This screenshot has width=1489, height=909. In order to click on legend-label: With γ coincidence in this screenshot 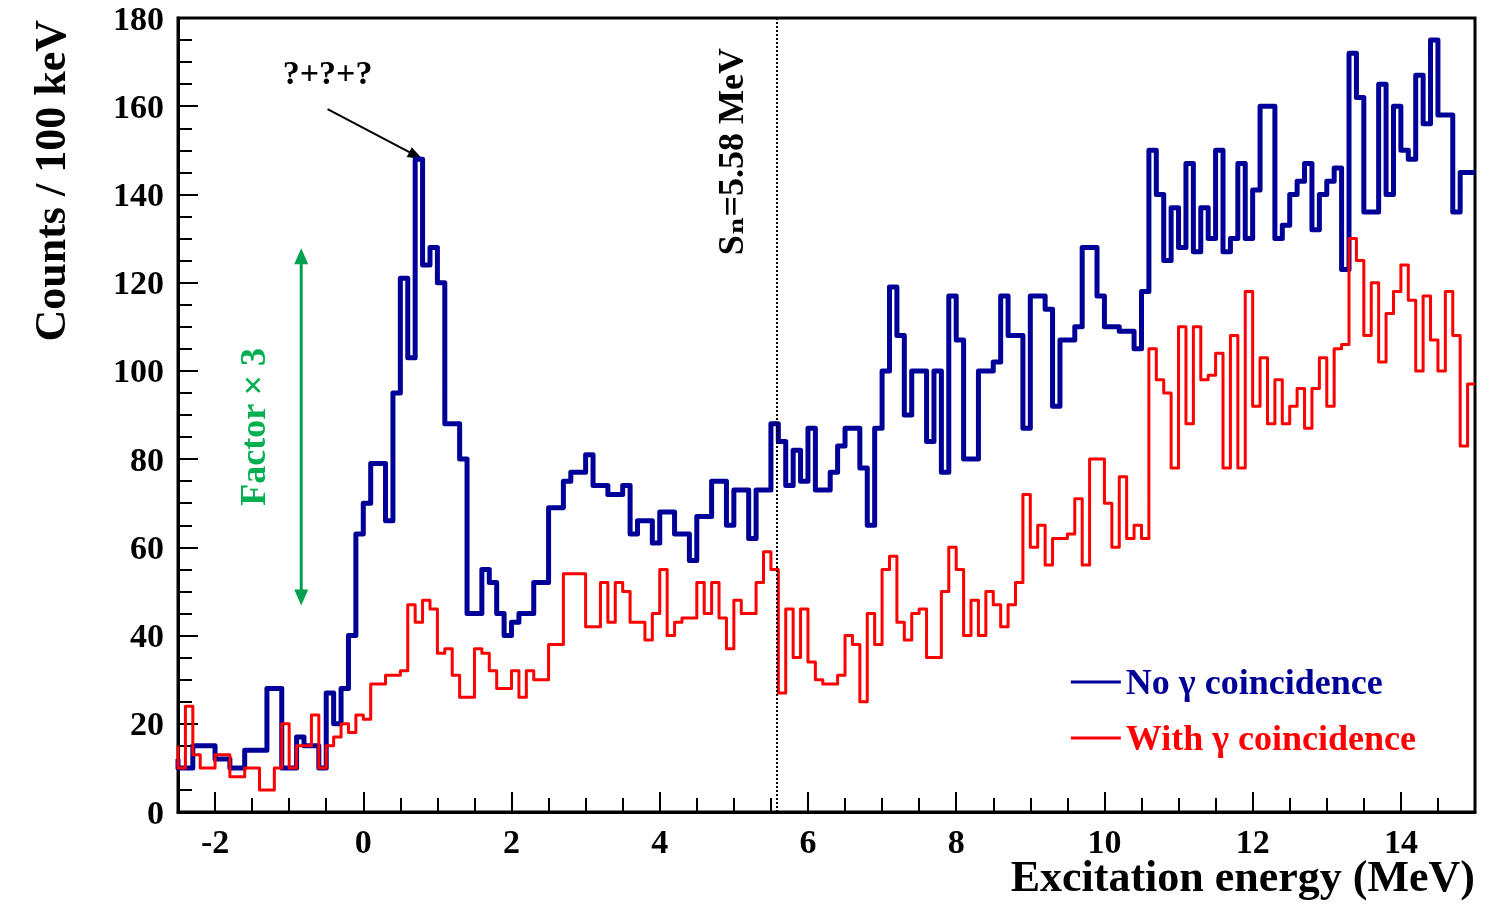, I will do `click(1271, 738)`.